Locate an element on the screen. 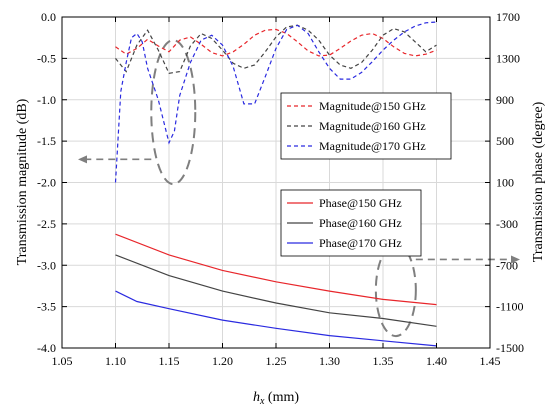 This screenshot has width=550, height=409. y-left-tick-label: -2.0 is located at coordinates (46, 183).